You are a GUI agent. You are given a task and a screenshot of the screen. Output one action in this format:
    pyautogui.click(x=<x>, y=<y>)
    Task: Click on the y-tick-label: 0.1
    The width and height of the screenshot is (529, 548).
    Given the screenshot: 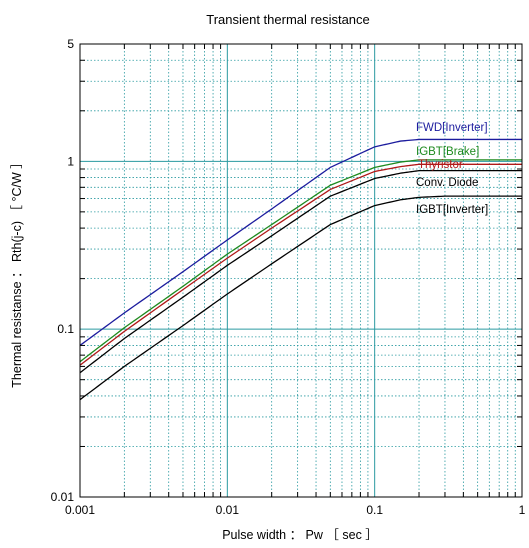 What is the action you would take?
    pyautogui.click(x=65, y=329)
    